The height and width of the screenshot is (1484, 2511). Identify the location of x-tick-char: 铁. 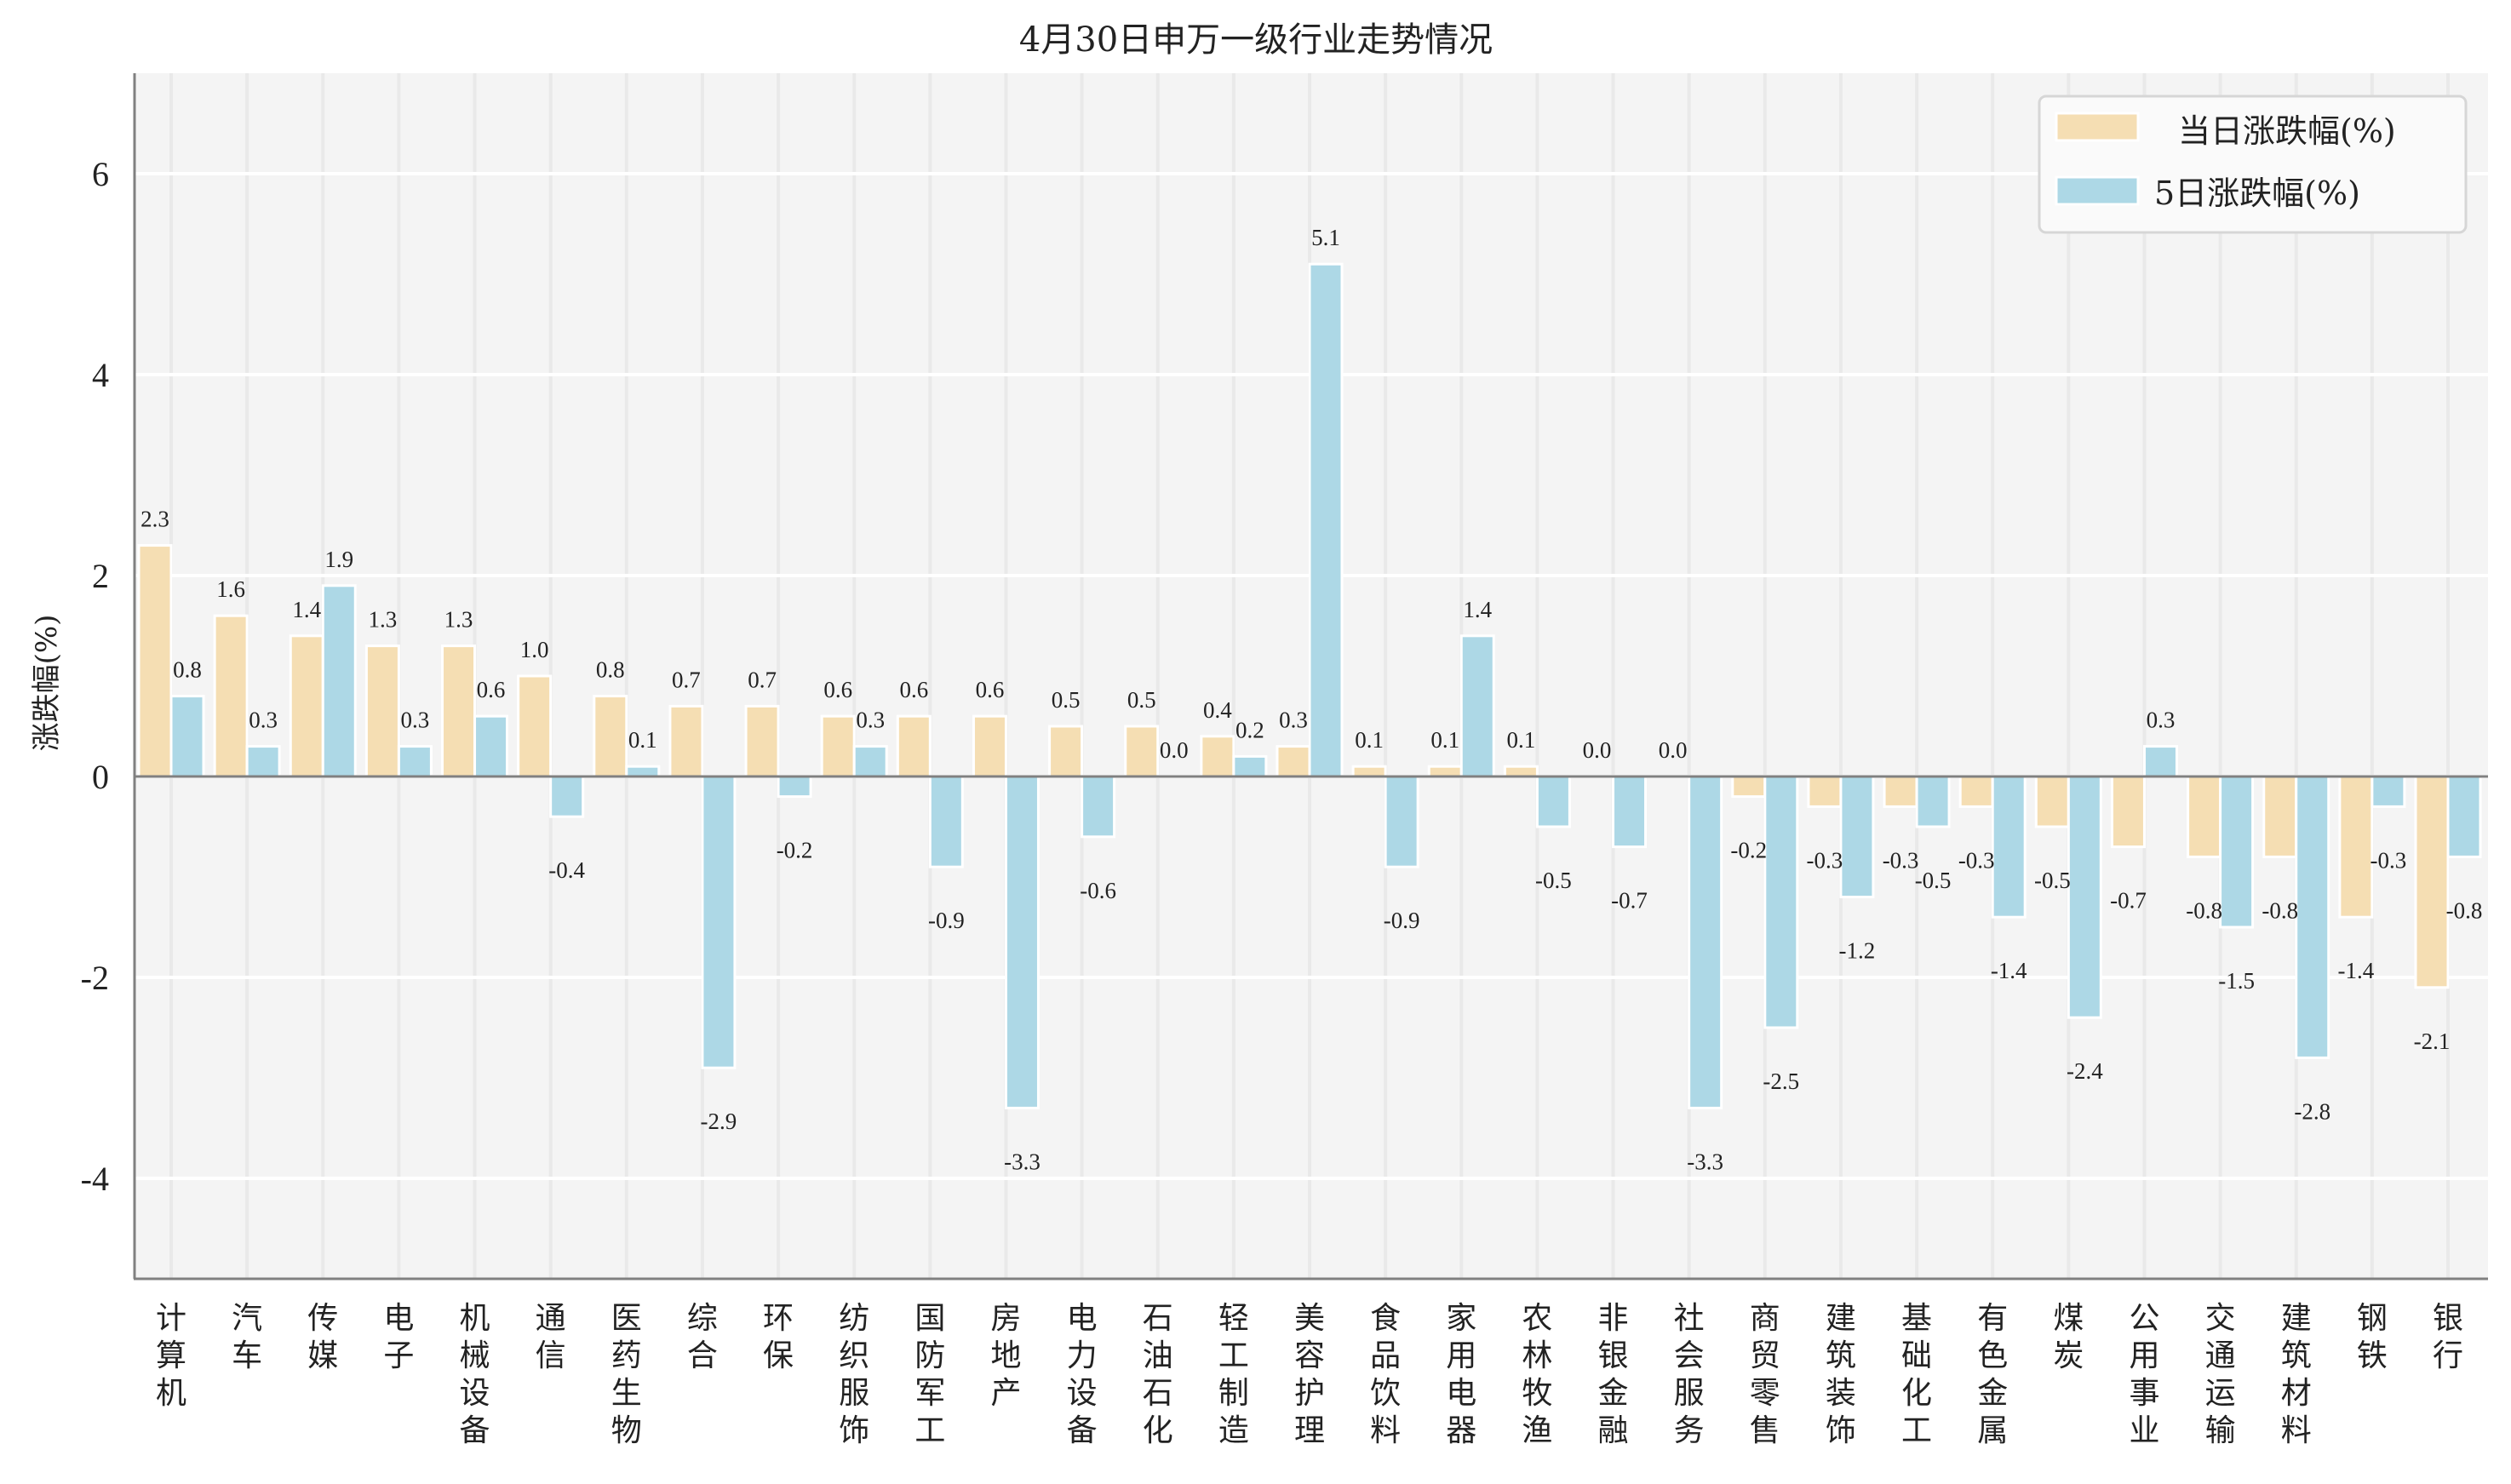
(2372, 1356).